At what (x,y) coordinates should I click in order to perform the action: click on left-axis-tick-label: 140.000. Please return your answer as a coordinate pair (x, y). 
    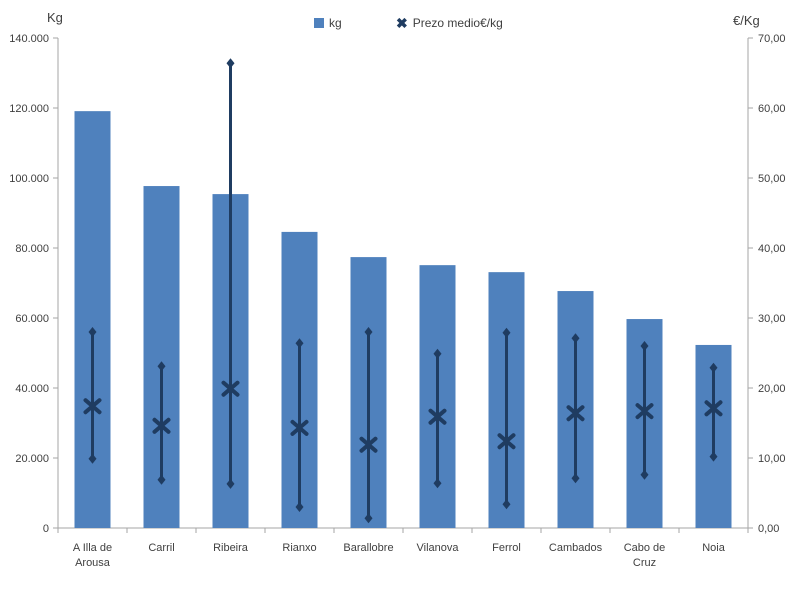
    Looking at the image, I should click on (29, 39).